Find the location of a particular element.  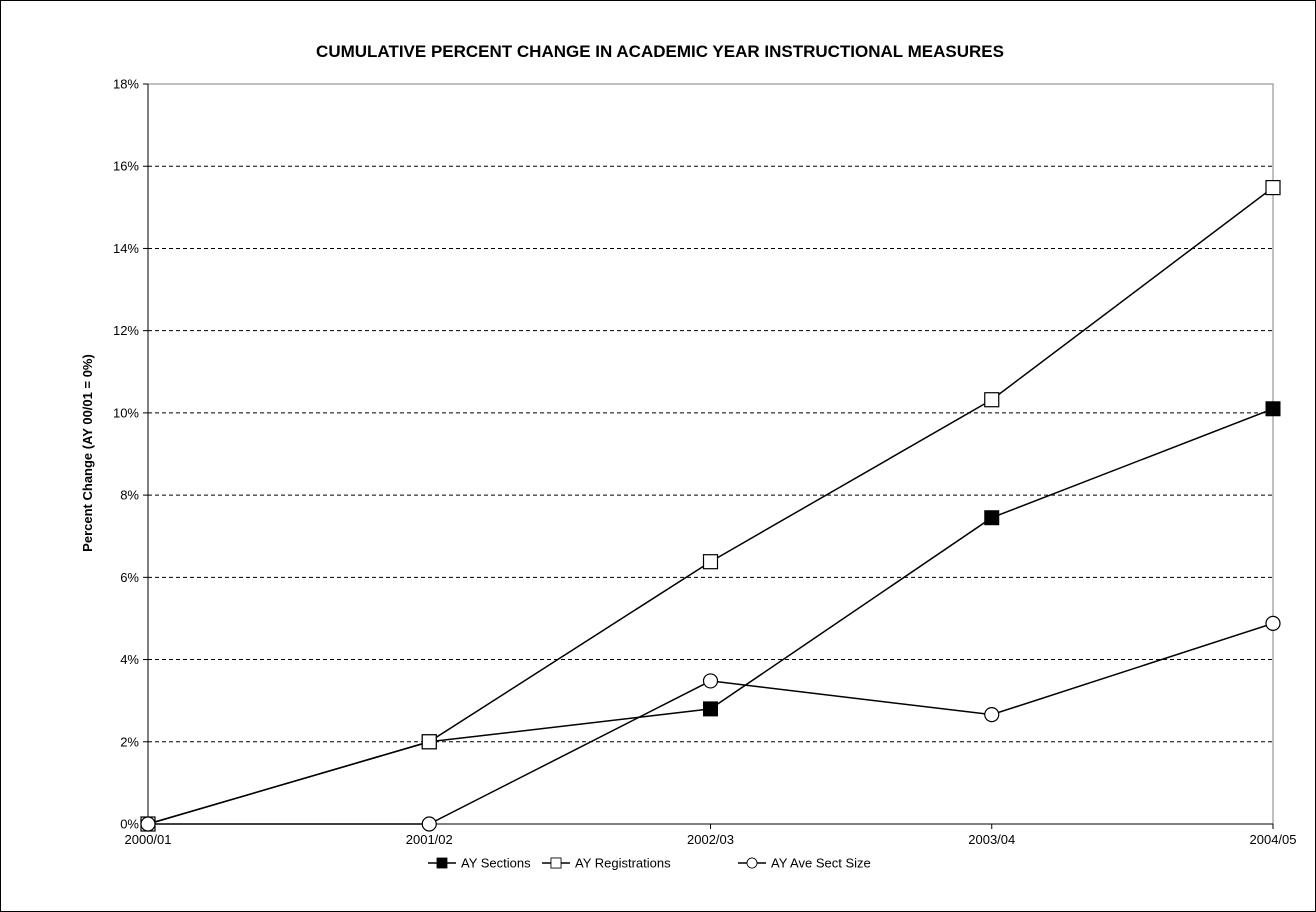

y-tick-label: 6% is located at coordinates (129, 577).